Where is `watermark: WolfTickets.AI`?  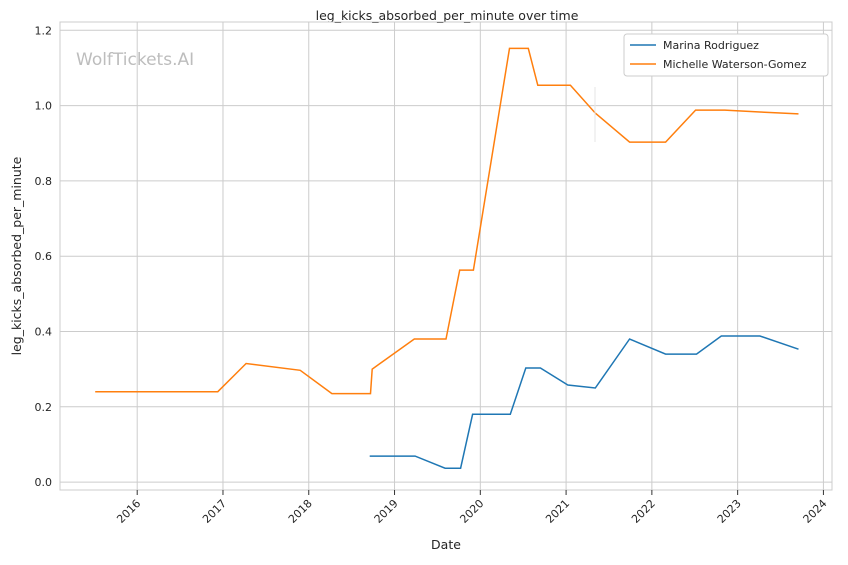 watermark: WolfTickets.AI is located at coordinates (135, 60).